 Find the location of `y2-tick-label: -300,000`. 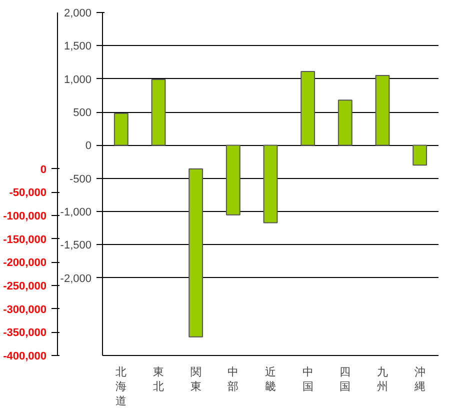

y2-tick-label: -300,000 is located at coordinates (25, 310).